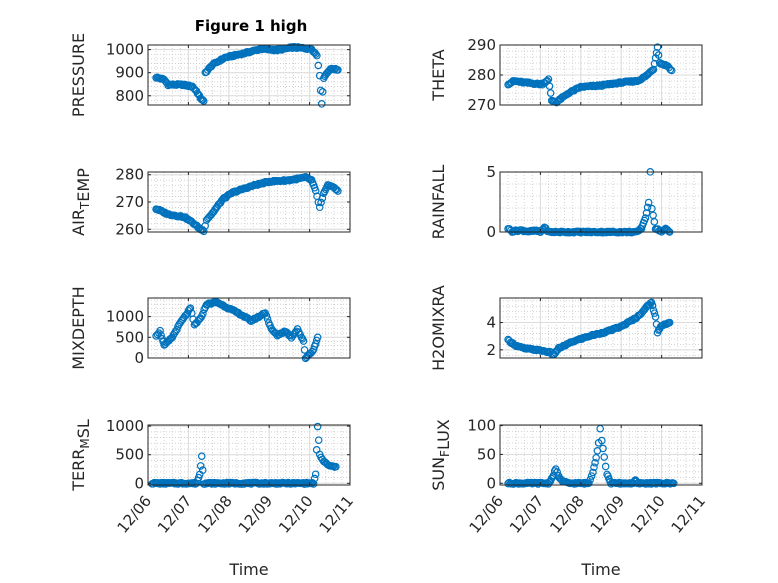 The height and width of the screenshot is (583, 778). What do you see at coordinates (486, 454) in the screenshot?
I see `y-tick-label: 50` at bounding box center [486, 454].